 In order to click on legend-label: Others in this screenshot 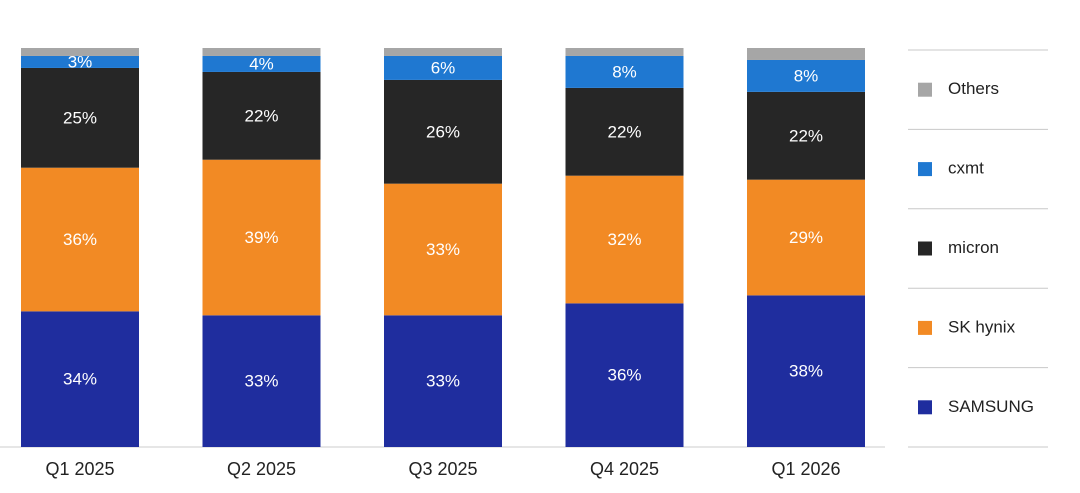, I will do `click(973, 88)`.